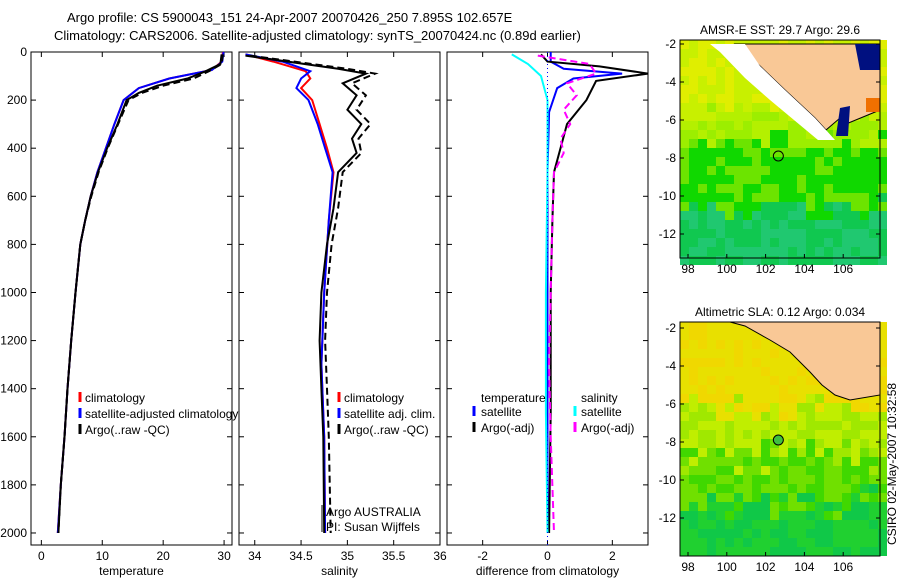 The width and height of the screenshot is (900, 580). What do you see at coordinates (778, 156) in the screenshot?
I see `argo-location-marker` at bounding box center [778, 156].